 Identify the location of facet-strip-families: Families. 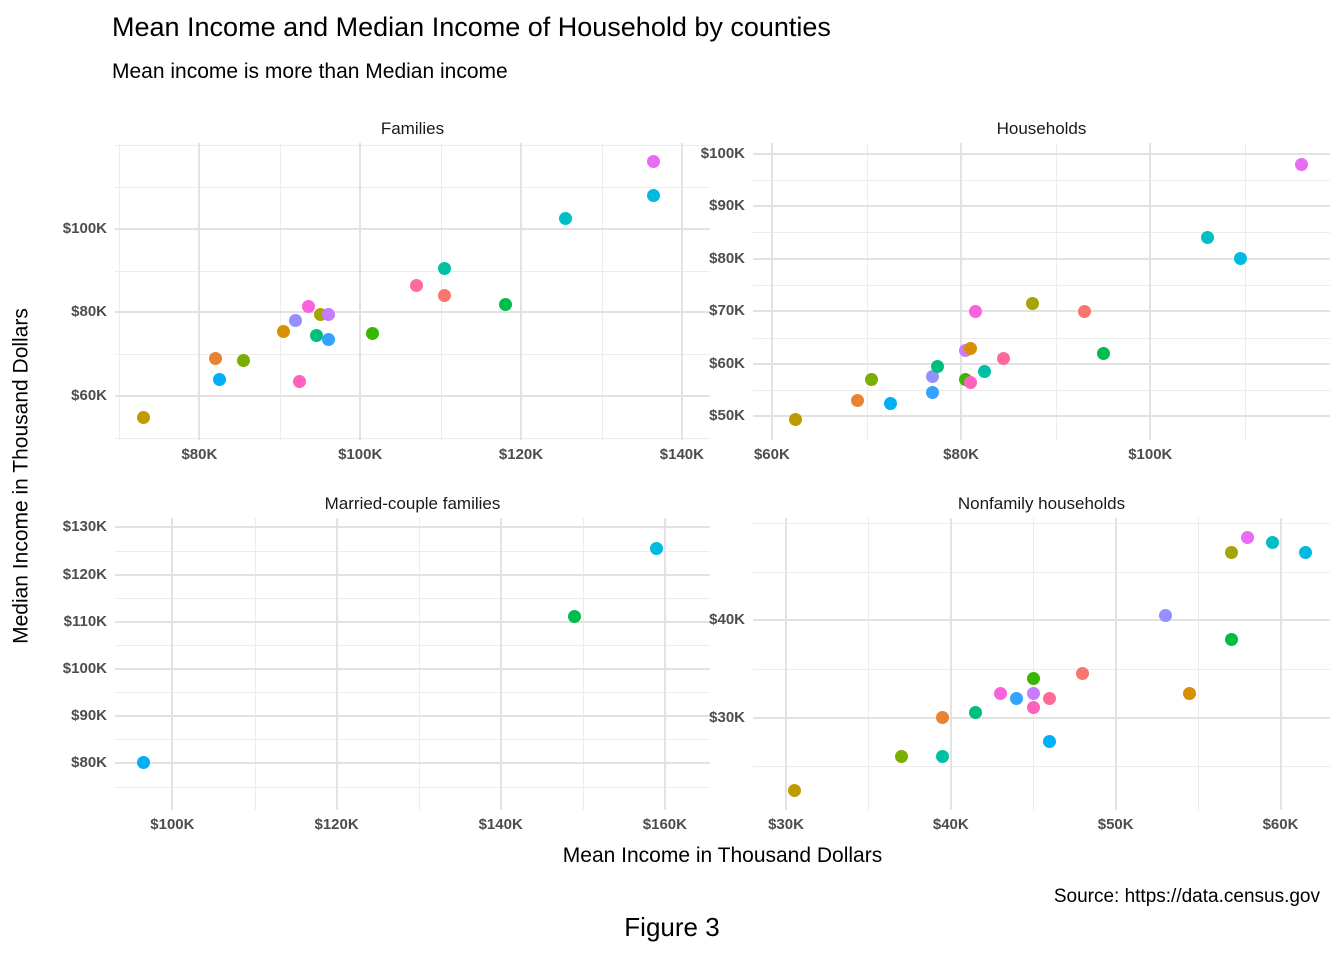
(412, 128).